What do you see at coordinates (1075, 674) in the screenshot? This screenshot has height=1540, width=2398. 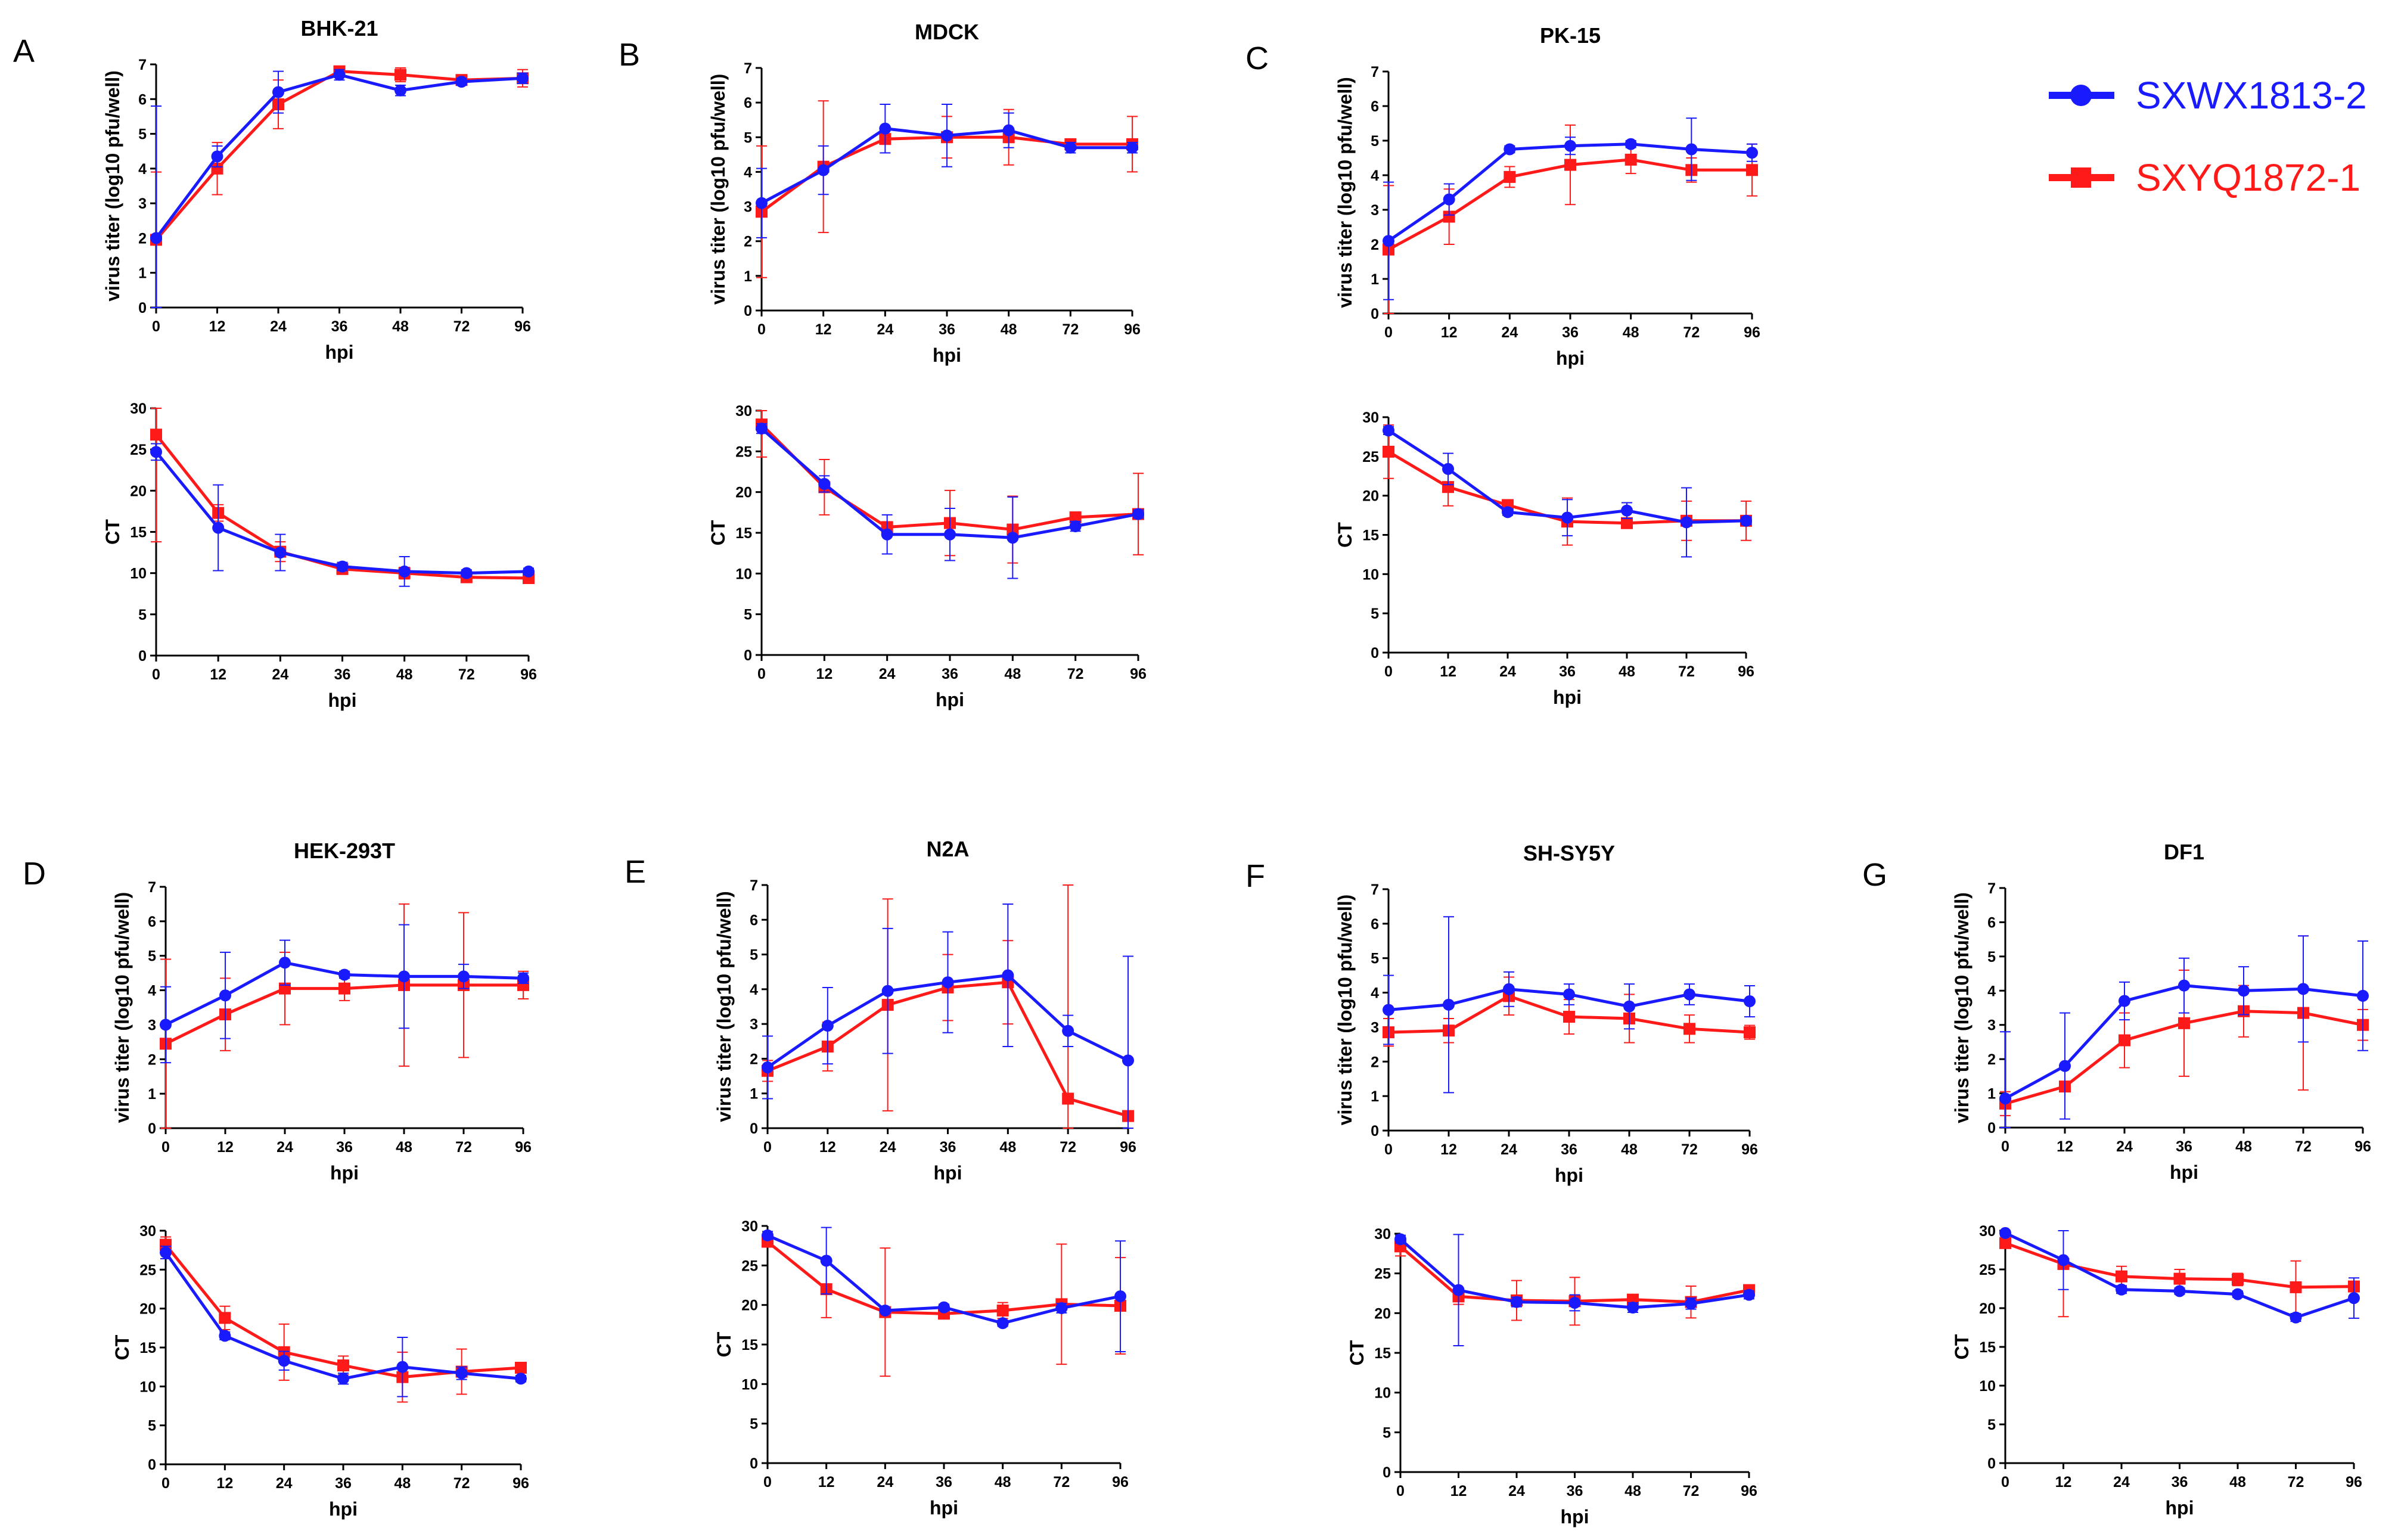 I see `x-tick-label: 72` at bounding box center [1075, 674].